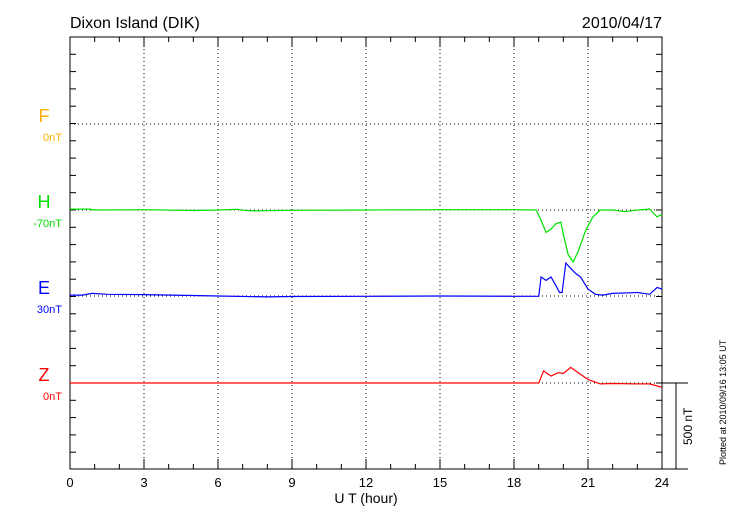  What do you see at coordinates (365, 498) in the screenshot?
I see `x-axis-label: U T (hour)` at bounding box center [365, 498].